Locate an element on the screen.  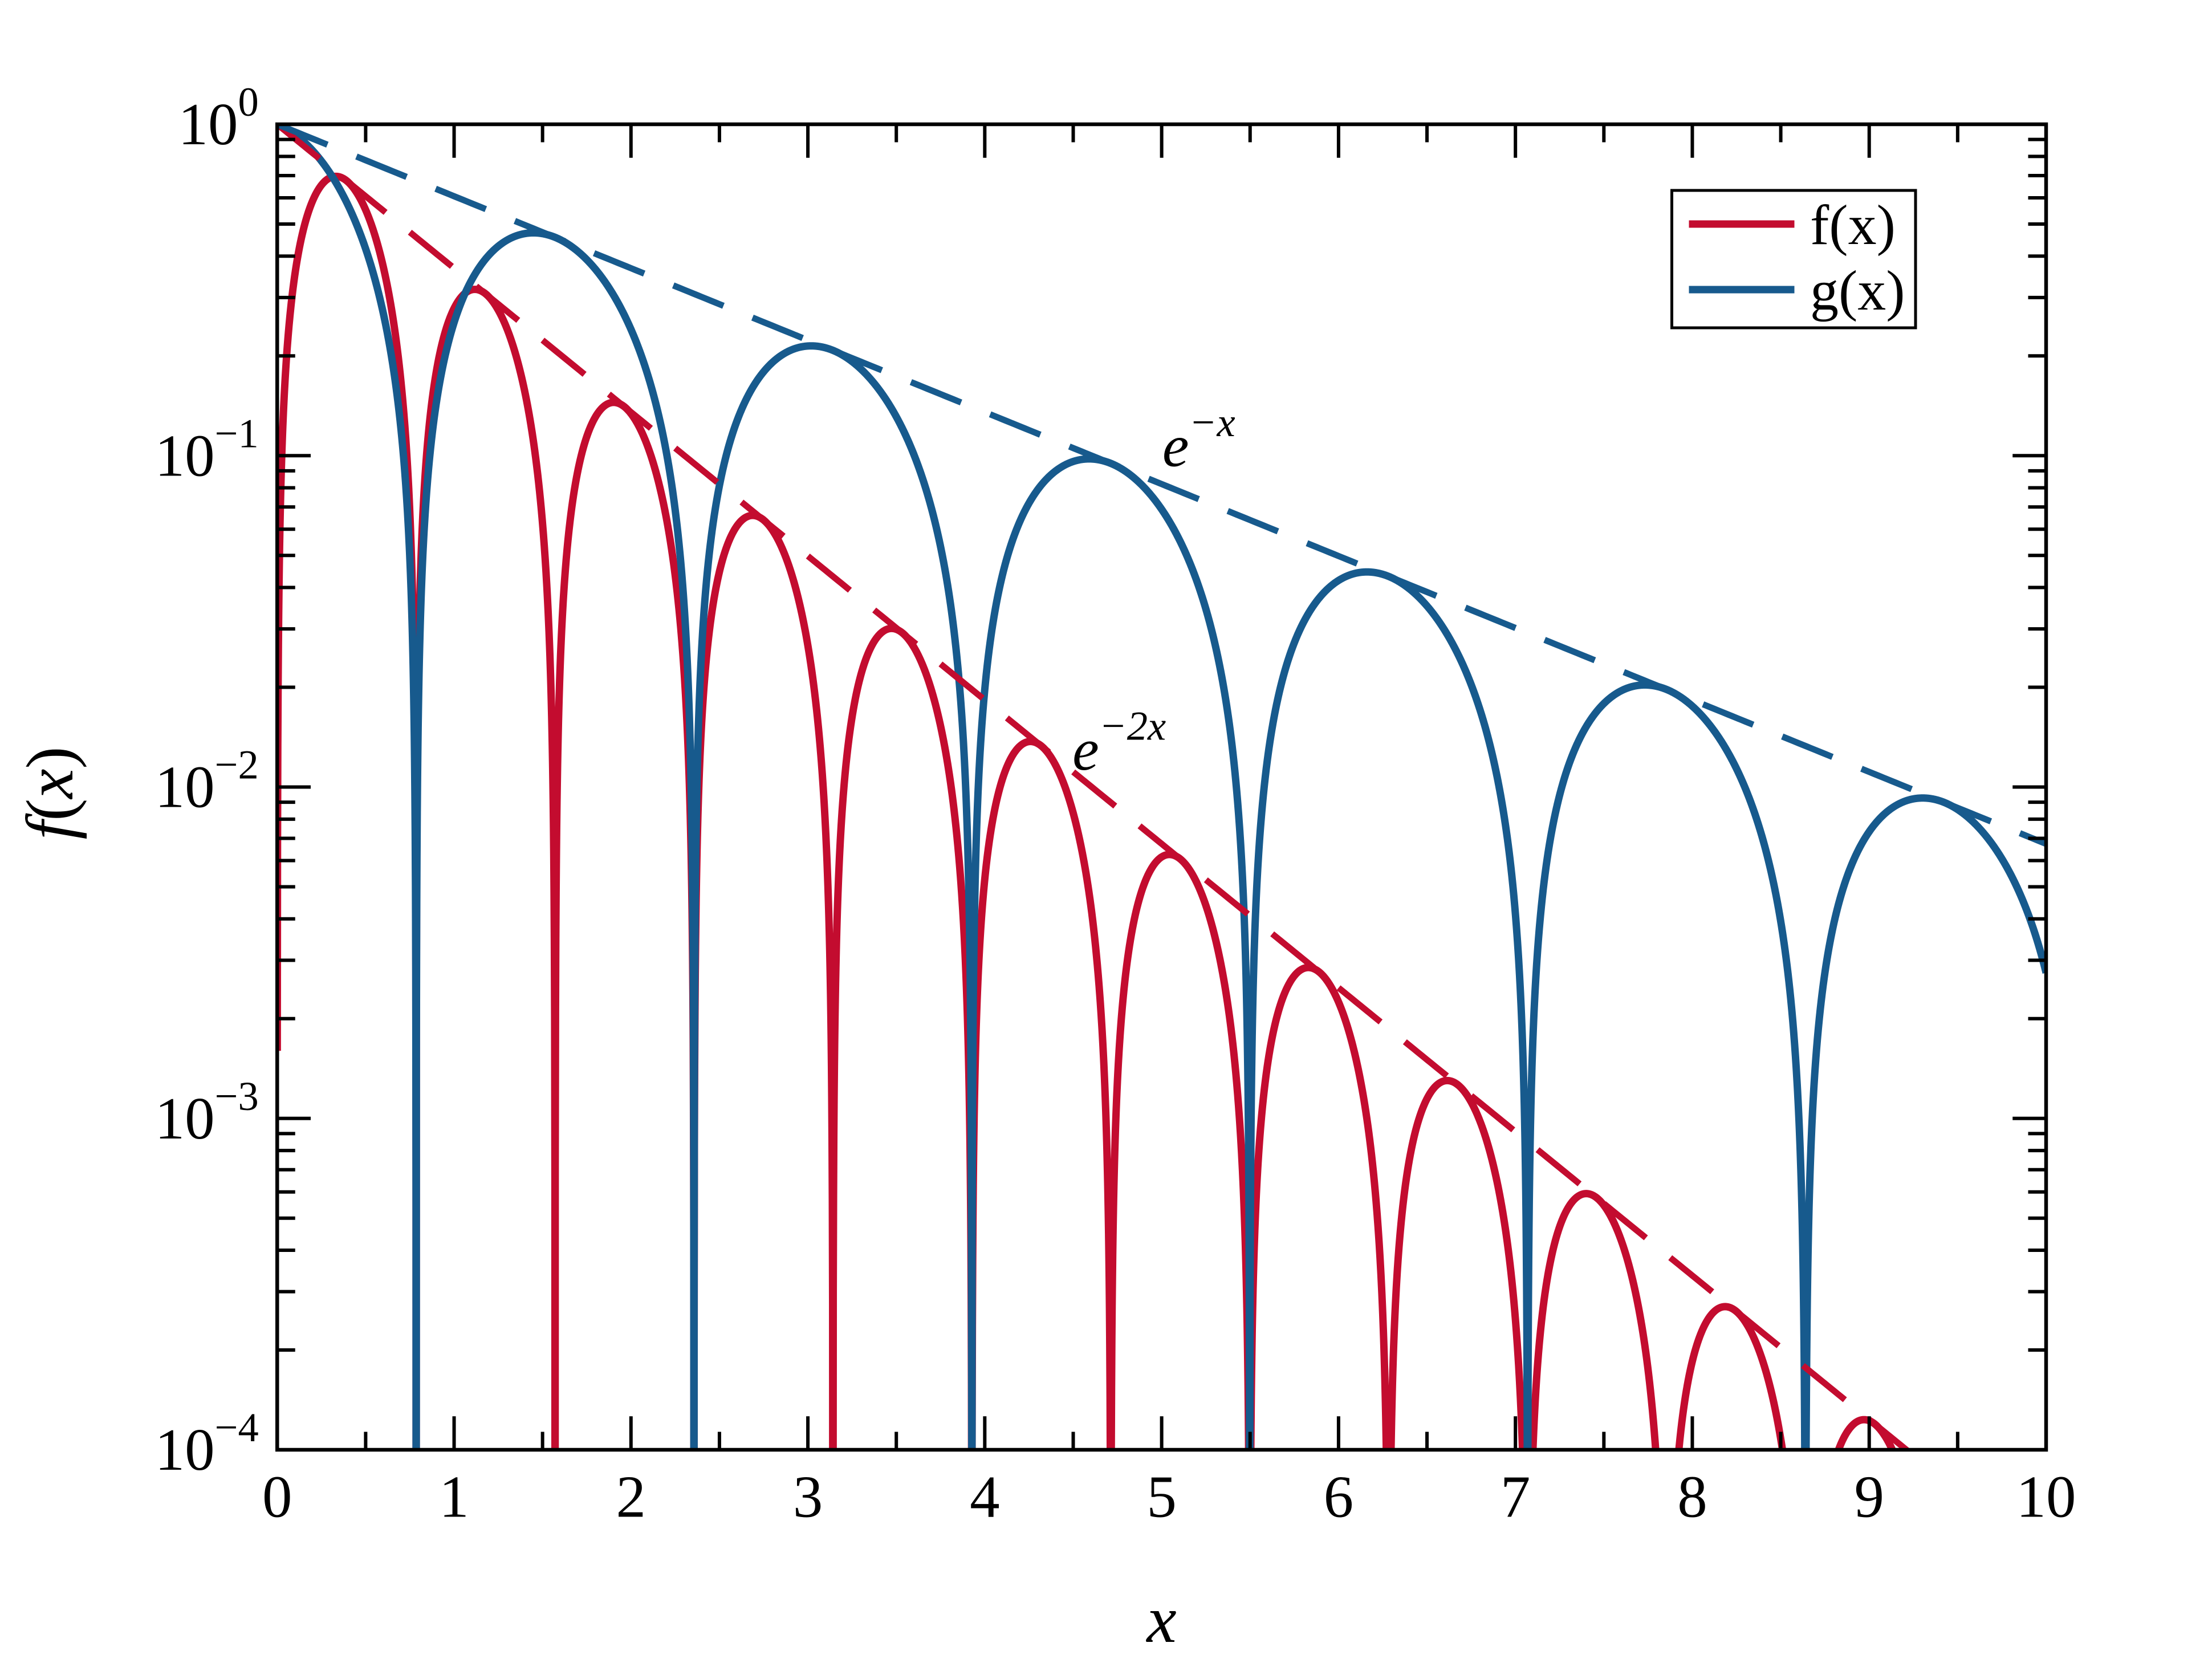
legend-label: g(x) is located at coordinates (1857, 290).